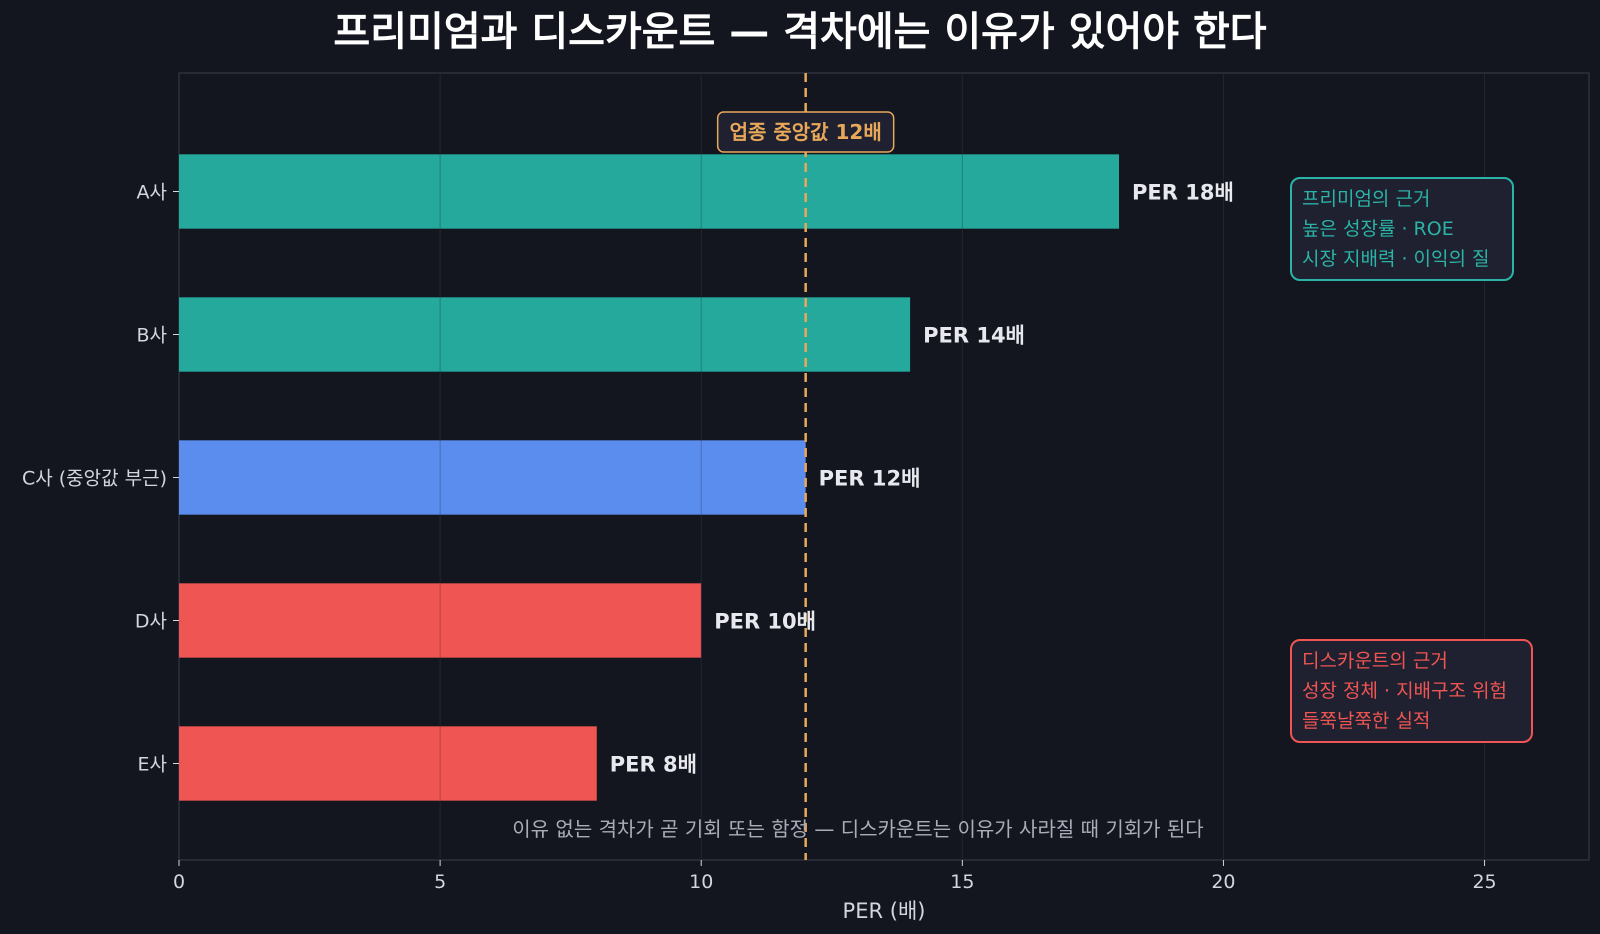 This screenshot has width=1600, height=934. I want to click on discount-rationale-text: 디스카운트의 근거, so click(1375, 661).